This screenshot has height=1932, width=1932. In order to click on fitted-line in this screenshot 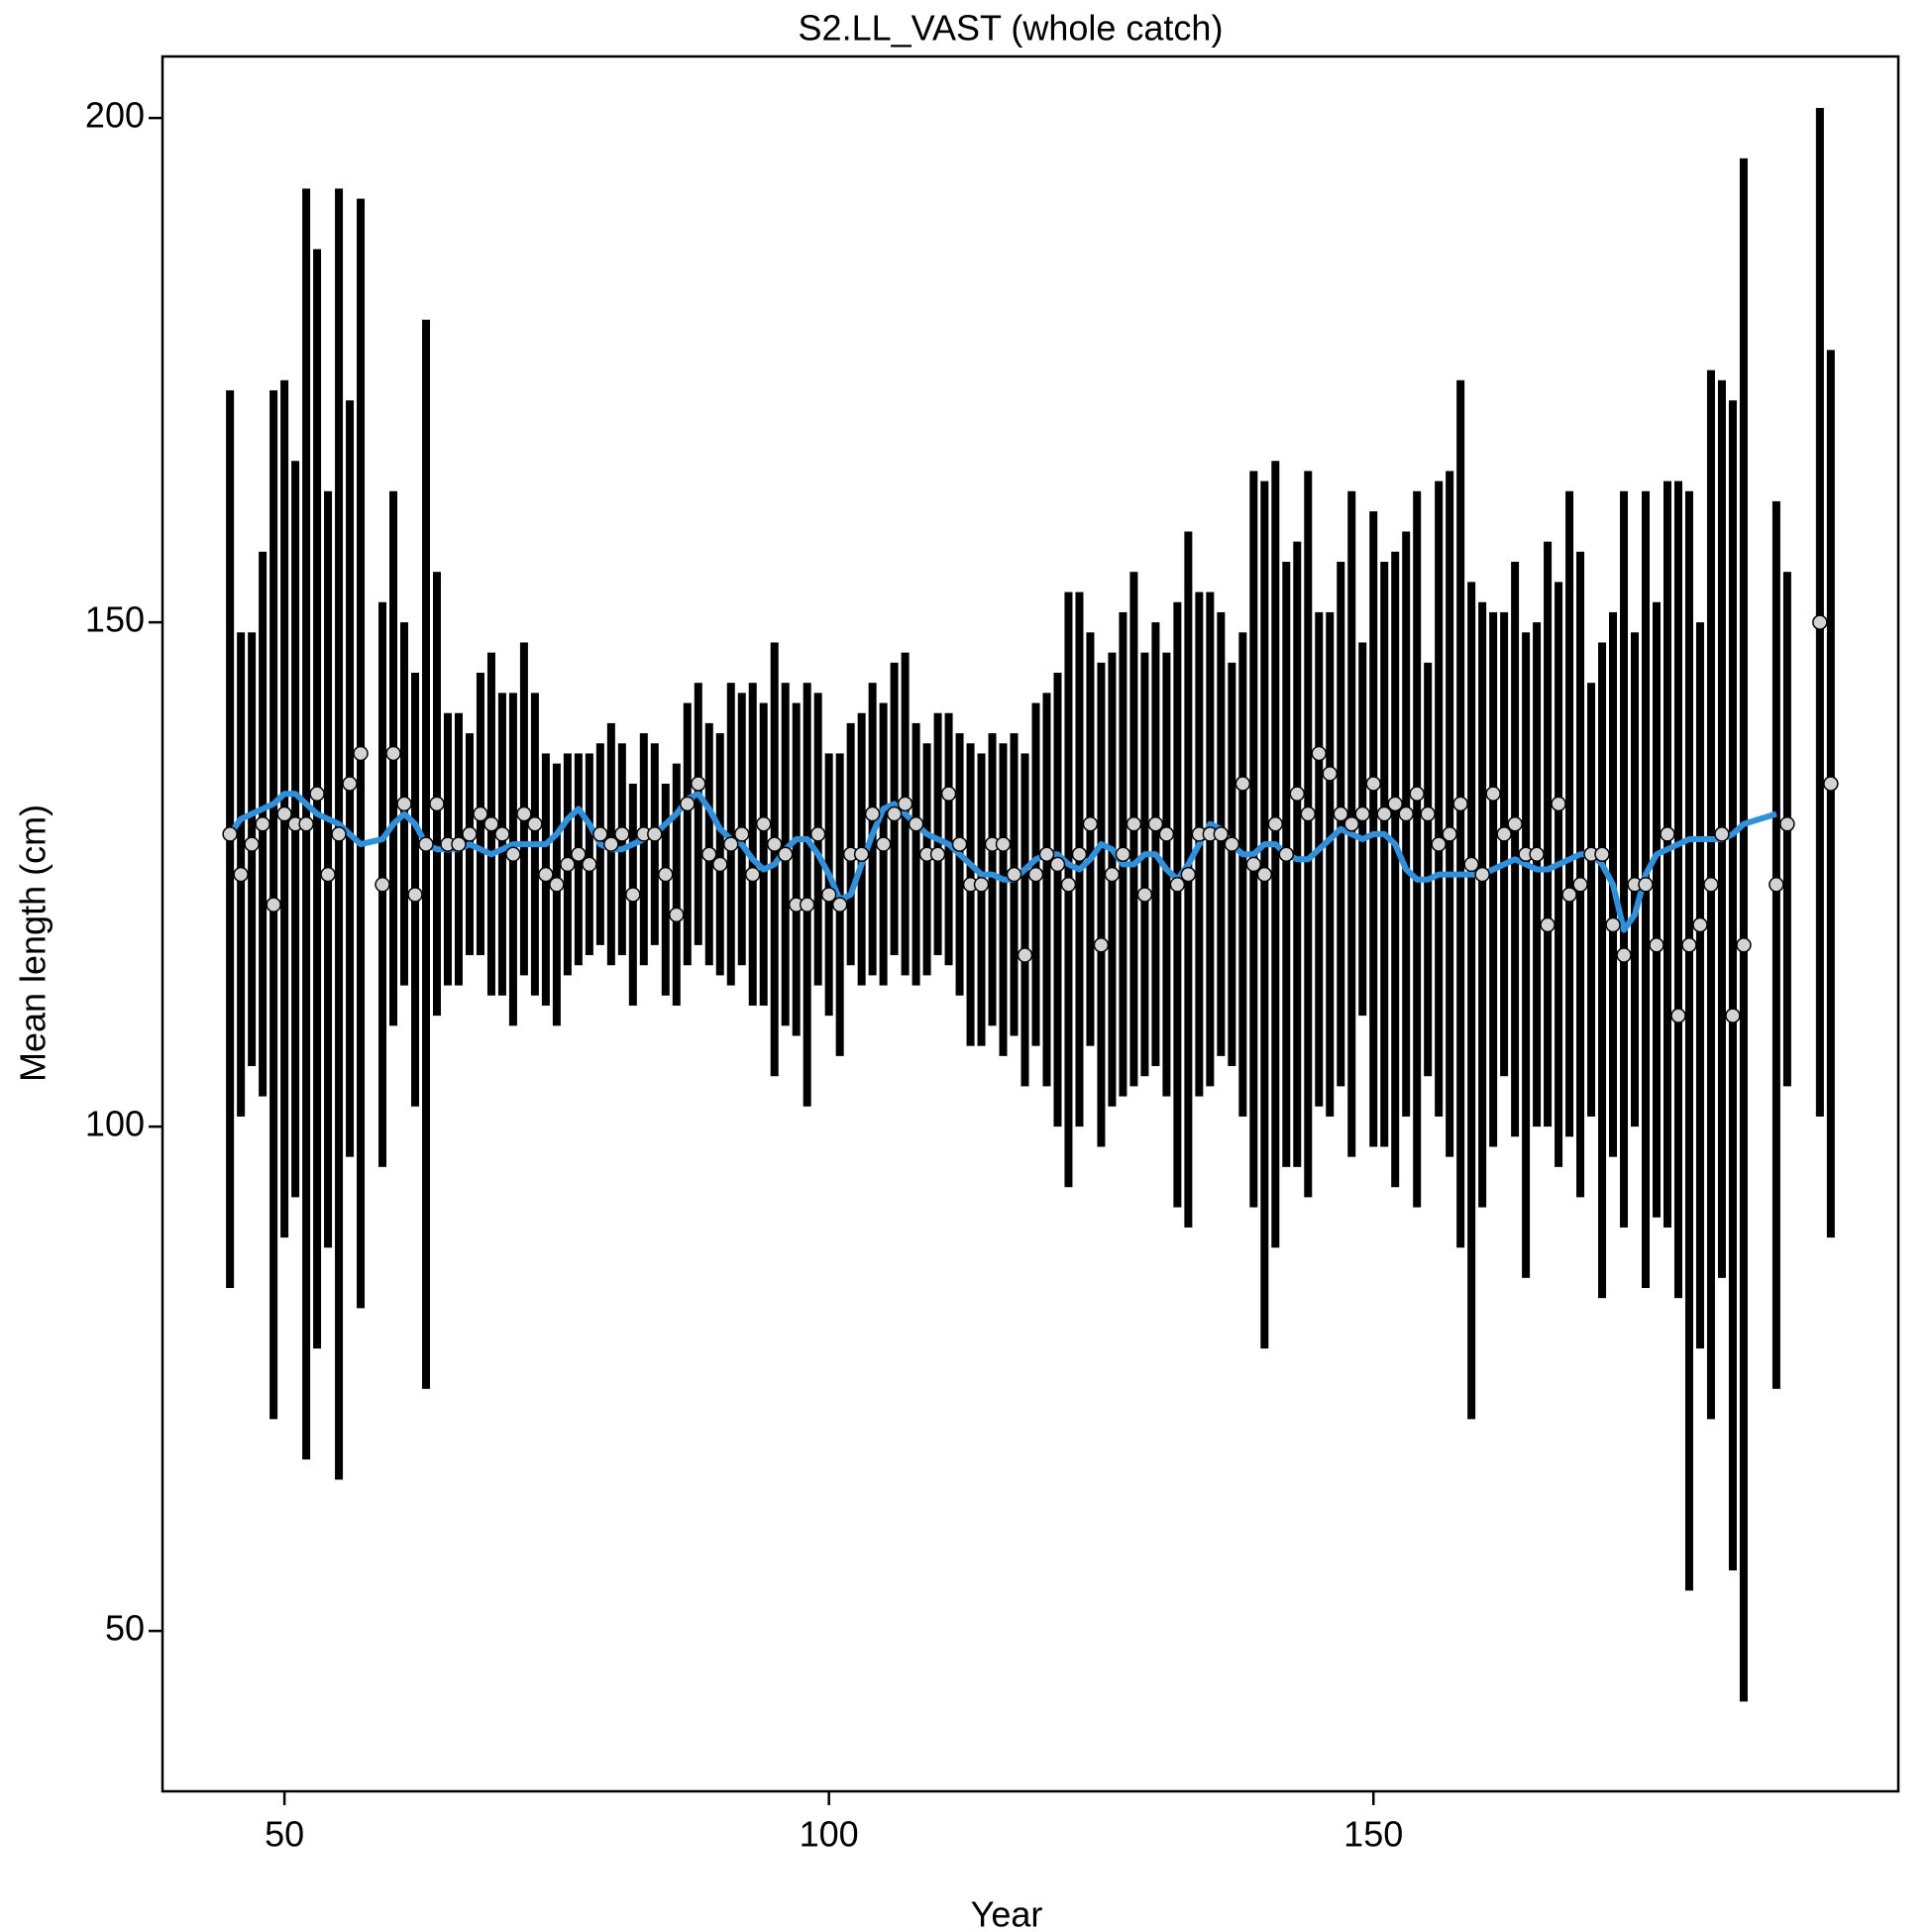, I will do `click(1002, 862)`.